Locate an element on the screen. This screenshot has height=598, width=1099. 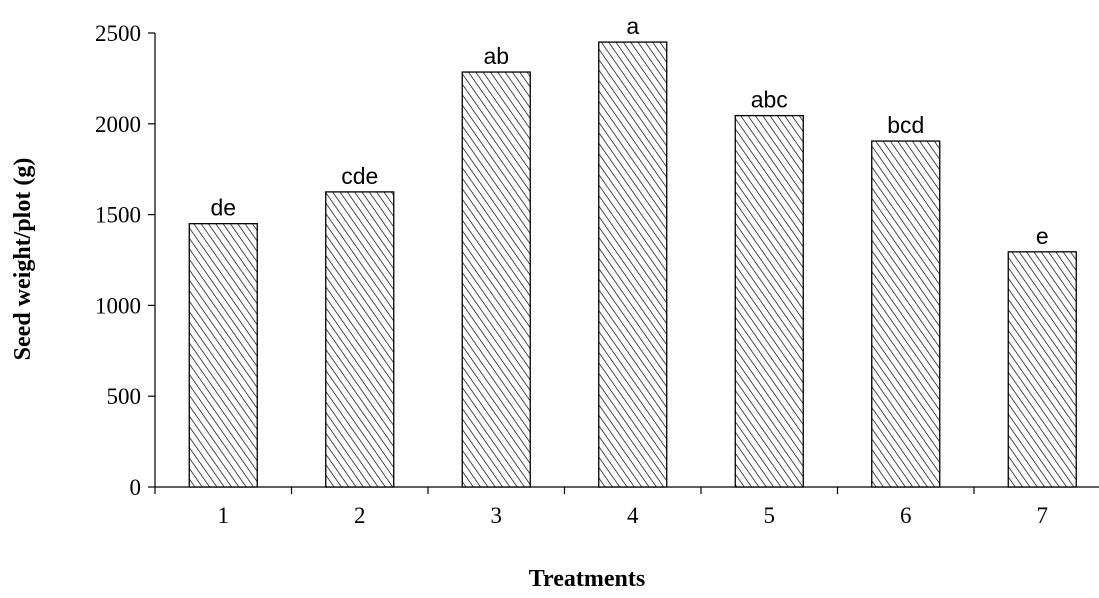
y-tick-label: 0 is located at coordinates (136, 487).